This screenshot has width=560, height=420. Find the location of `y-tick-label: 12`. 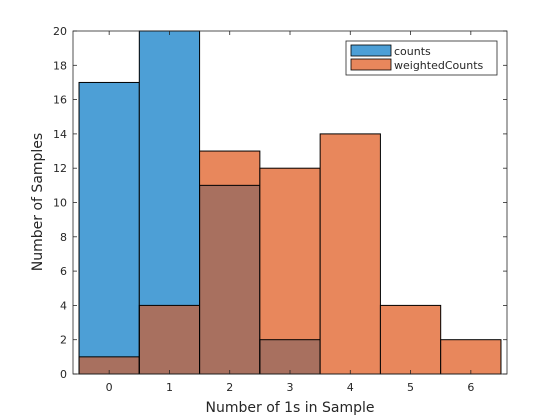

y-tick-label: 12 is located at coordinates (60, 168).